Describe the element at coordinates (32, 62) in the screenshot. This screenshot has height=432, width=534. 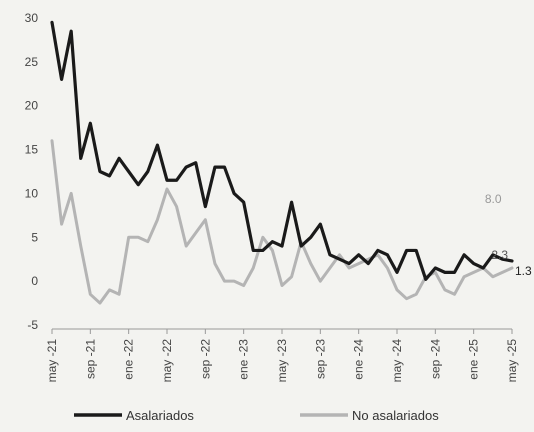
I see `y-tick-label: 25` at that location.